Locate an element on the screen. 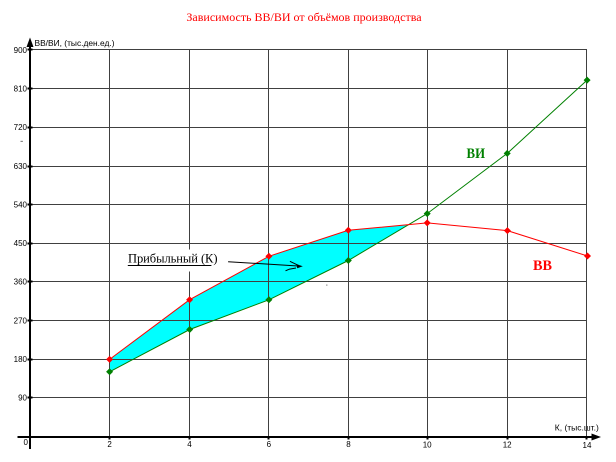 This screenshot has width=616, height=462. svg-text: 90 is located at coordinates (22, 398).